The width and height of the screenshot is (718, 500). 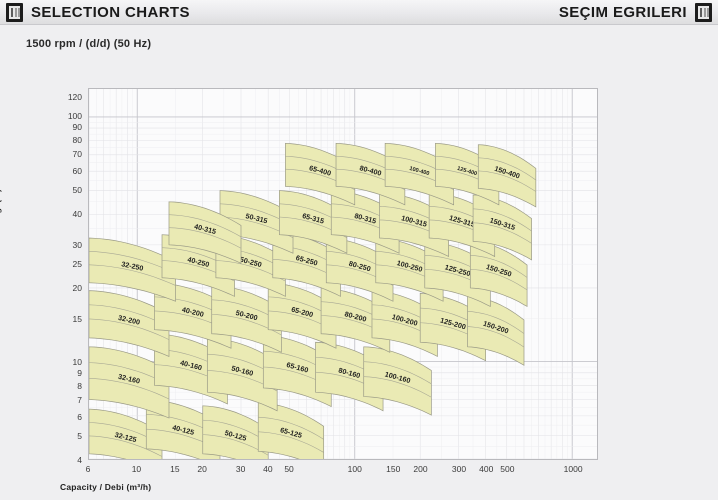 I want to click on y-tick-8: 8, so click(x=79, y=385).